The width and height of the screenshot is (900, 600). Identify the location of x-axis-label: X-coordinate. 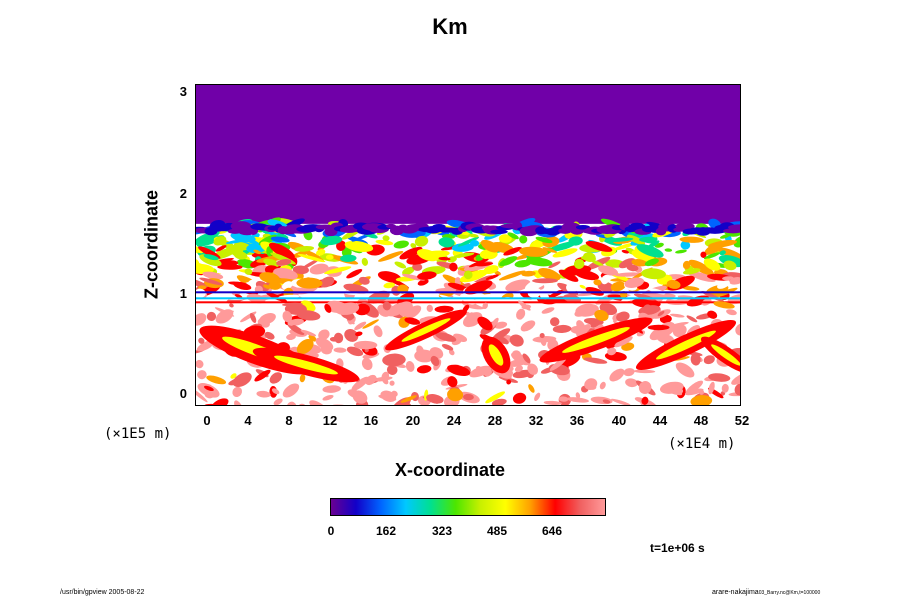
(449, 470).